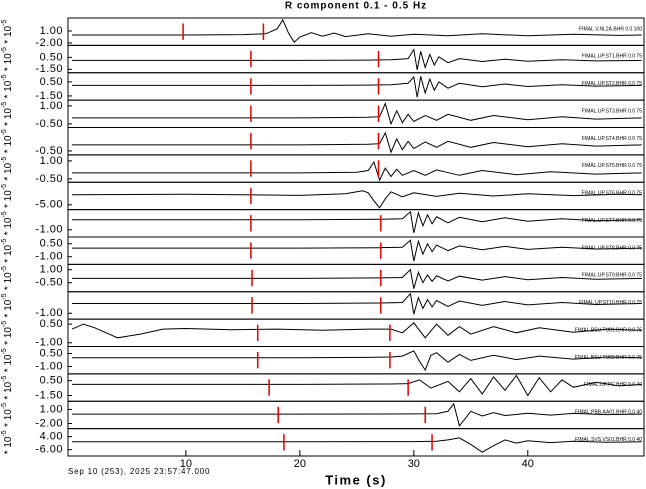  I want to click on station-label: FIMAL.UP.PC.BHR 0.0 40, so click(613, 385).